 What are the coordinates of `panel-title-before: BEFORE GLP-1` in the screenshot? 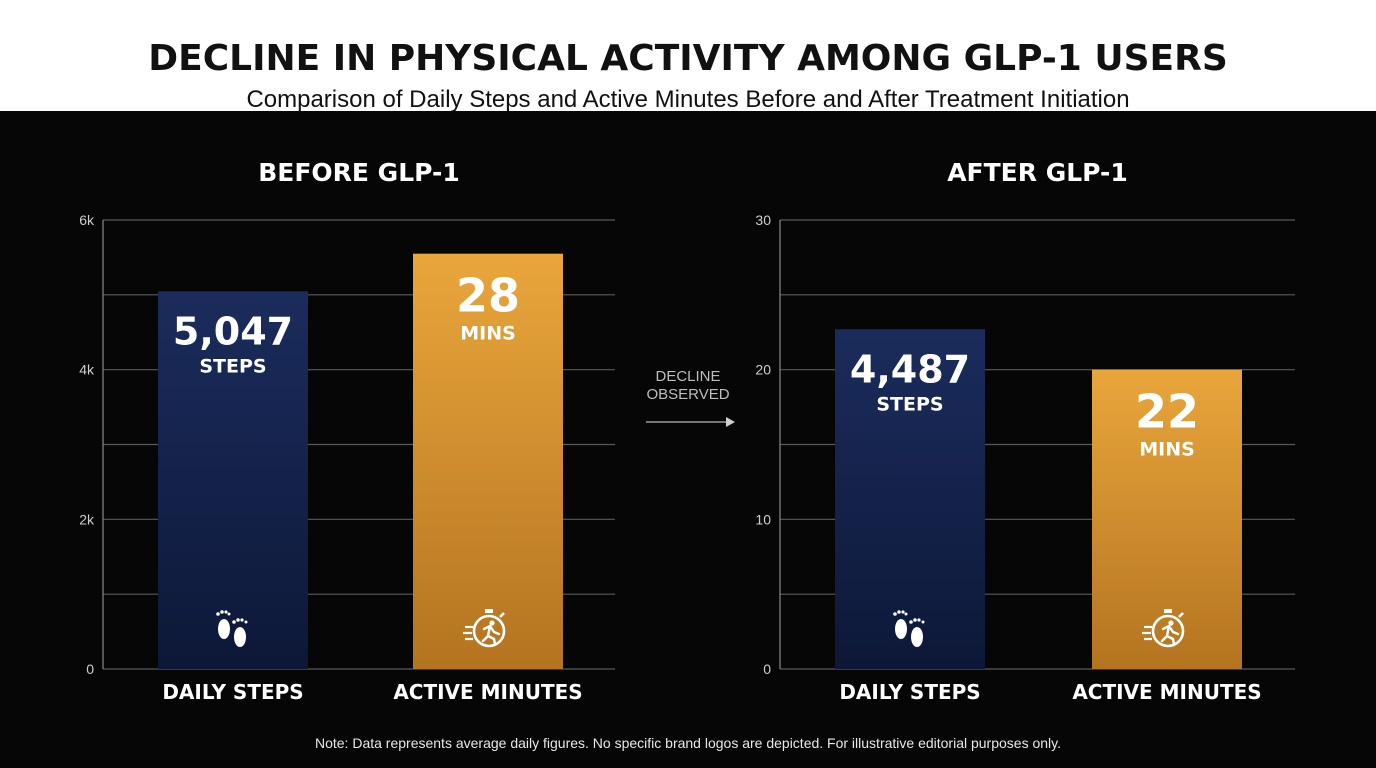 It's located at (359, 172).